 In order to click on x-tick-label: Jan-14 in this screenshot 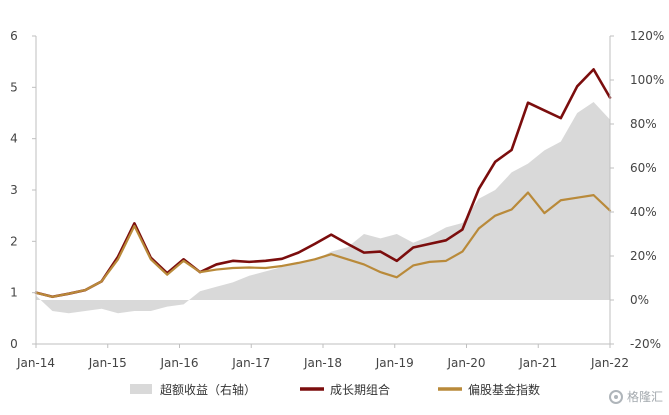, I will do `click(35, 363)`.